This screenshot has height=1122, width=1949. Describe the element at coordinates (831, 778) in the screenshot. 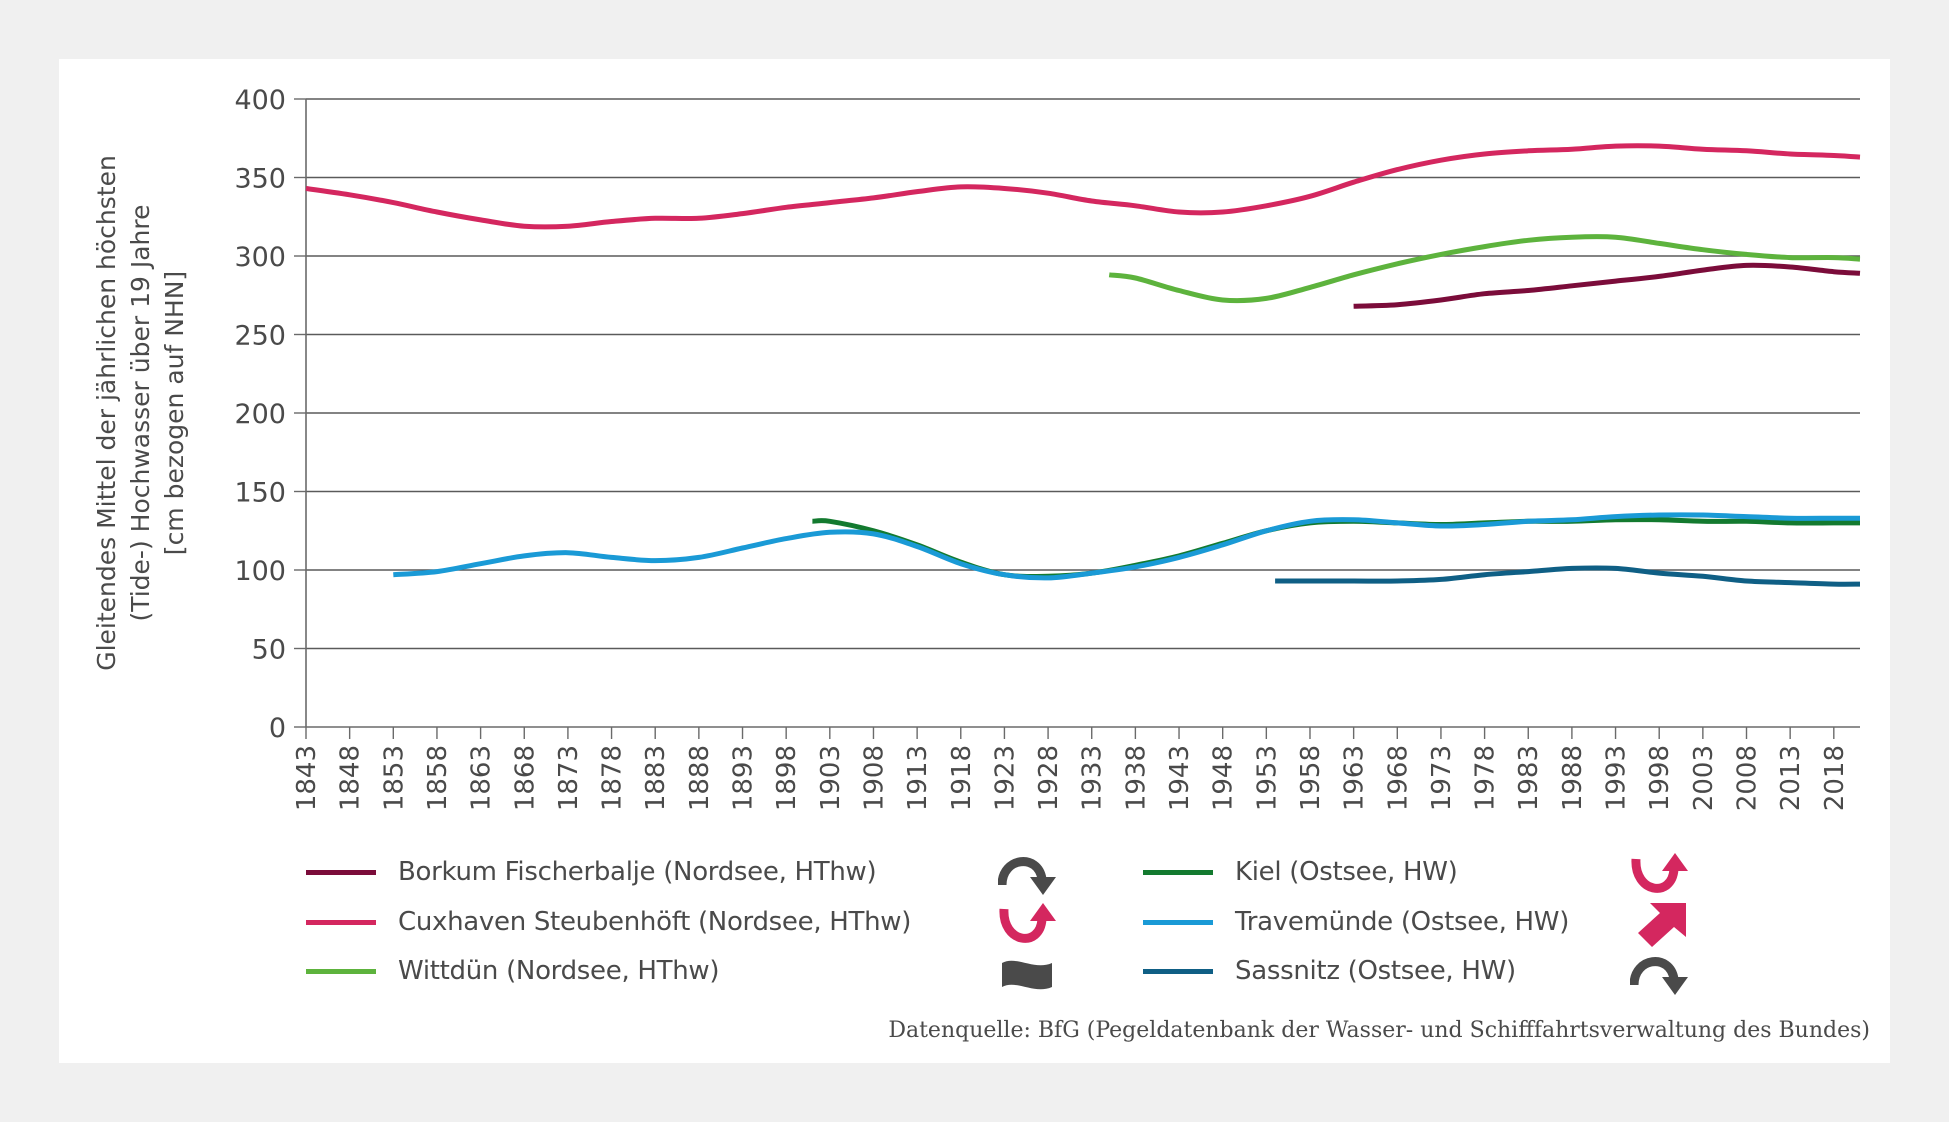

I see `x-tick-label: 1903` at that location.